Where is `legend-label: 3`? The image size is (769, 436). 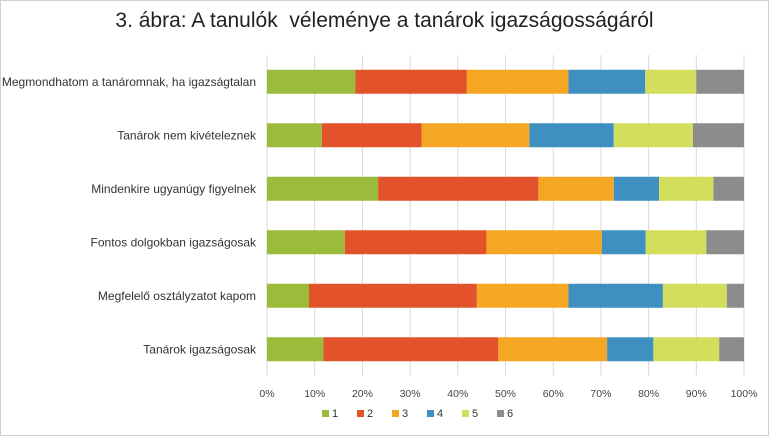
legend-label: 3 is located at coordinates (405, 414).